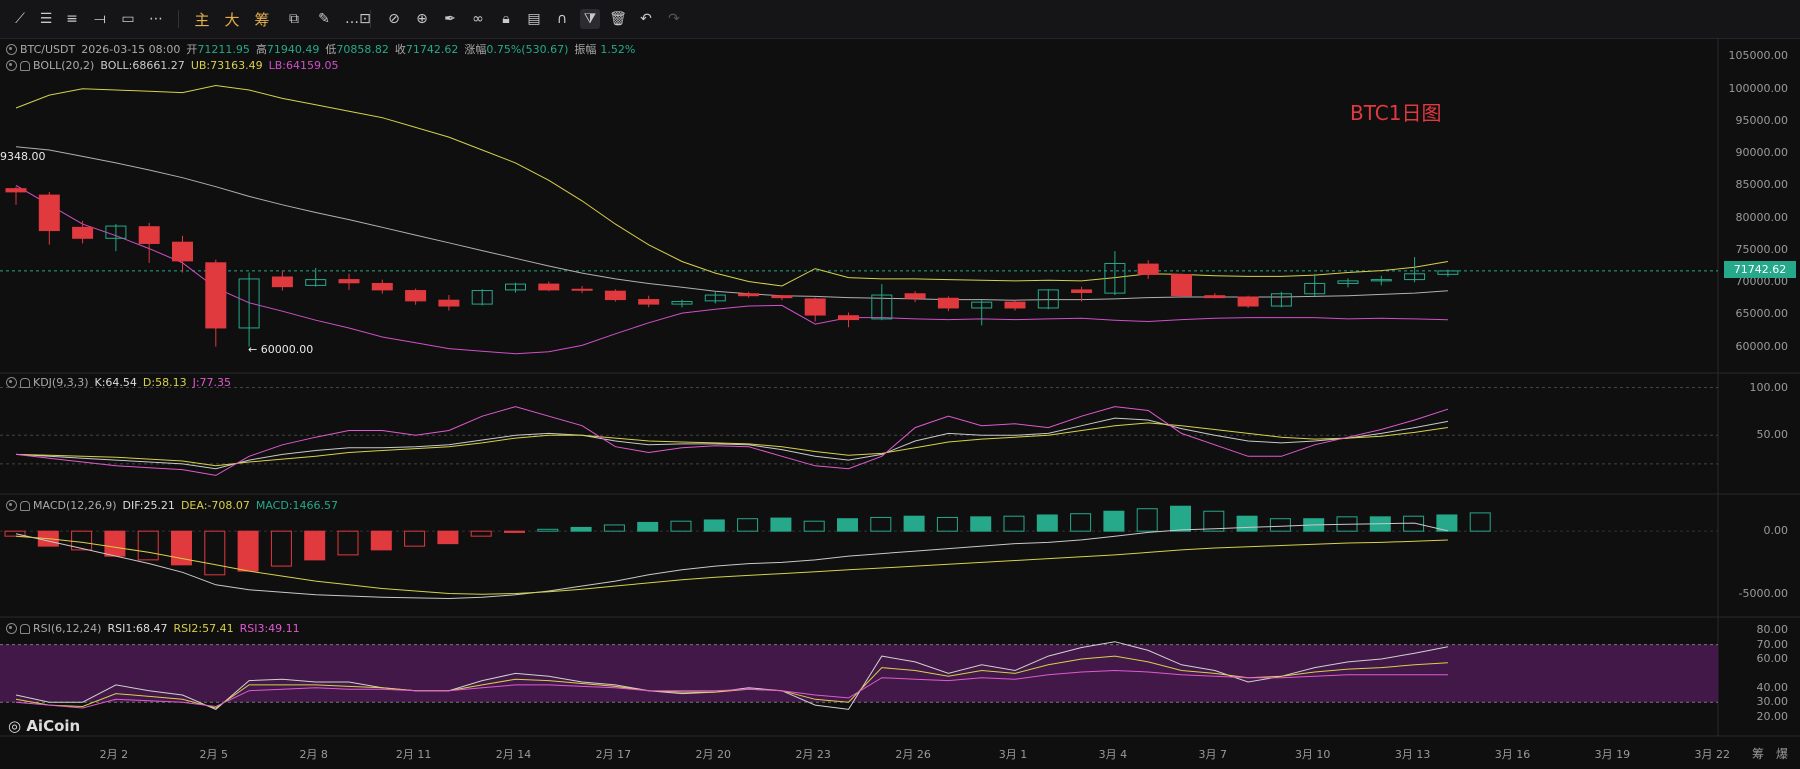  What do you see at coordinates (534, 19) in the screenshot?
I see `template-icon: ▤` at bounding box center [534, 19].